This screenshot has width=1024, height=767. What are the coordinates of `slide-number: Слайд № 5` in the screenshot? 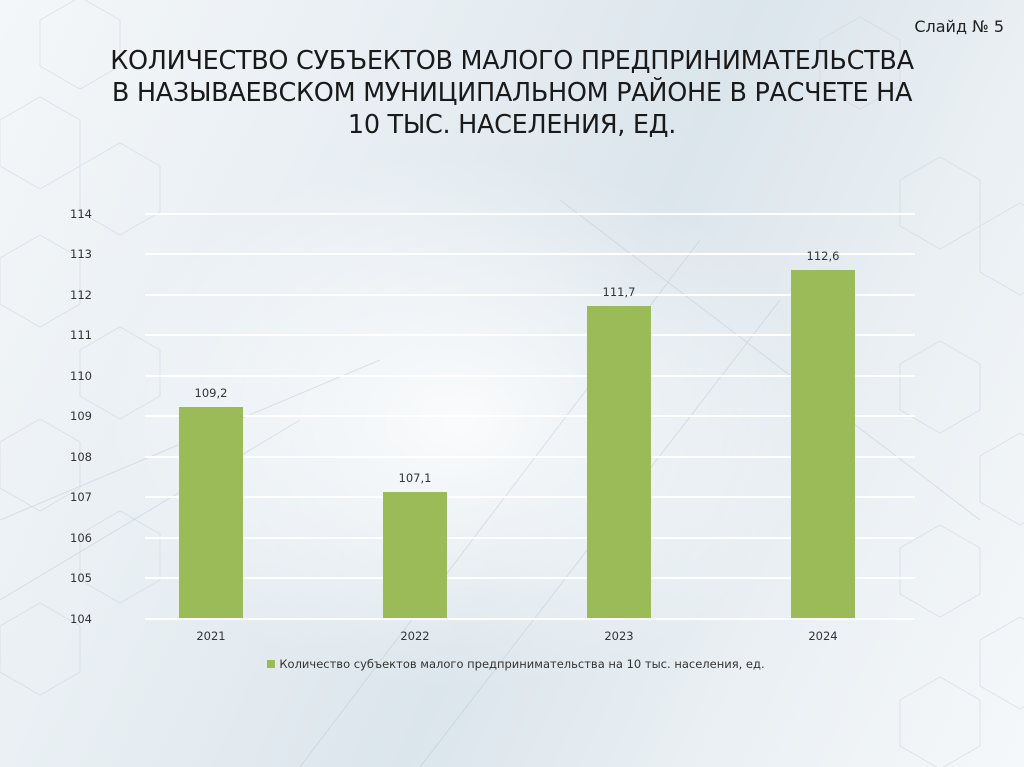 It's located at (959, 26).